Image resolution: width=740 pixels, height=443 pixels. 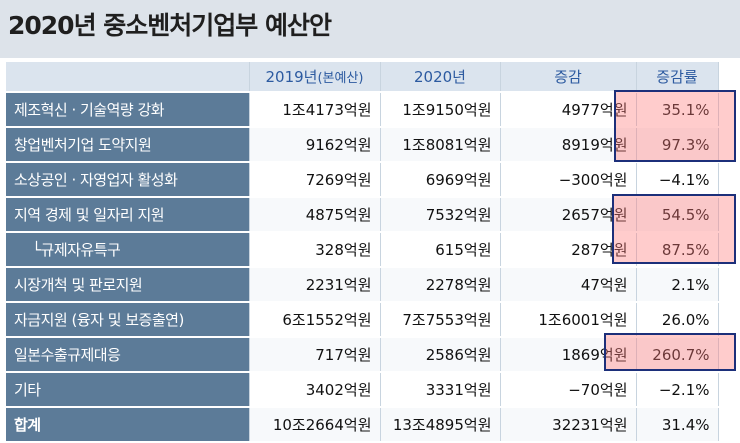 What do you see at coordinates (315, 320) in the screenshot?
I see `cell-2019: 6조1552억원` at bounding box center [315, 320].